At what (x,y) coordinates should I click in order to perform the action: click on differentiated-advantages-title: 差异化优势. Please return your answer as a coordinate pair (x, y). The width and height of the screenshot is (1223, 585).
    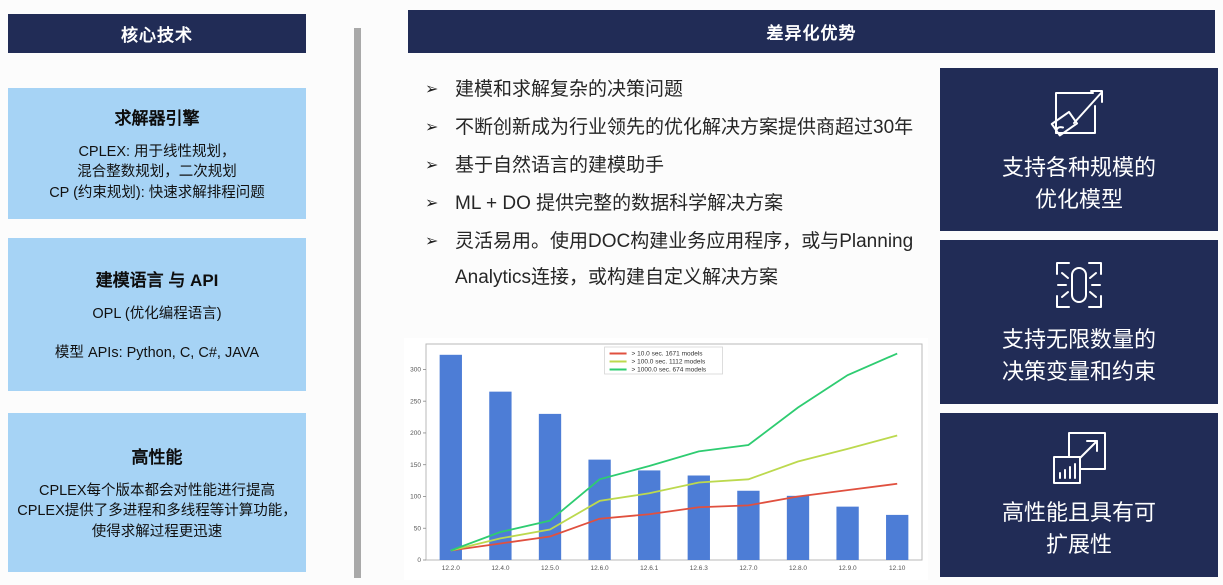
    Looking at the image, I should click on (811, 33).